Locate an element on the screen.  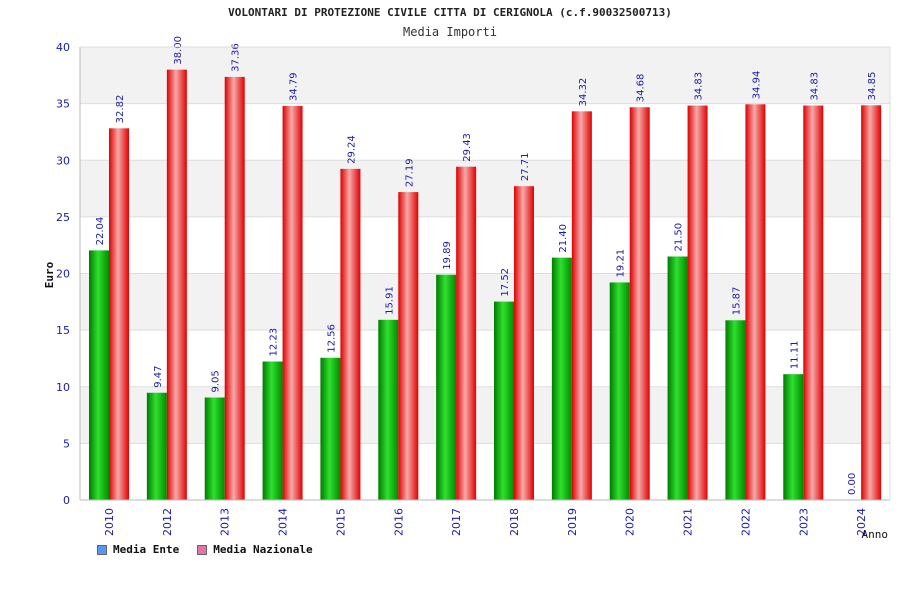
value-label-nazionale: 34.94 is located at coordinates (756, 85).